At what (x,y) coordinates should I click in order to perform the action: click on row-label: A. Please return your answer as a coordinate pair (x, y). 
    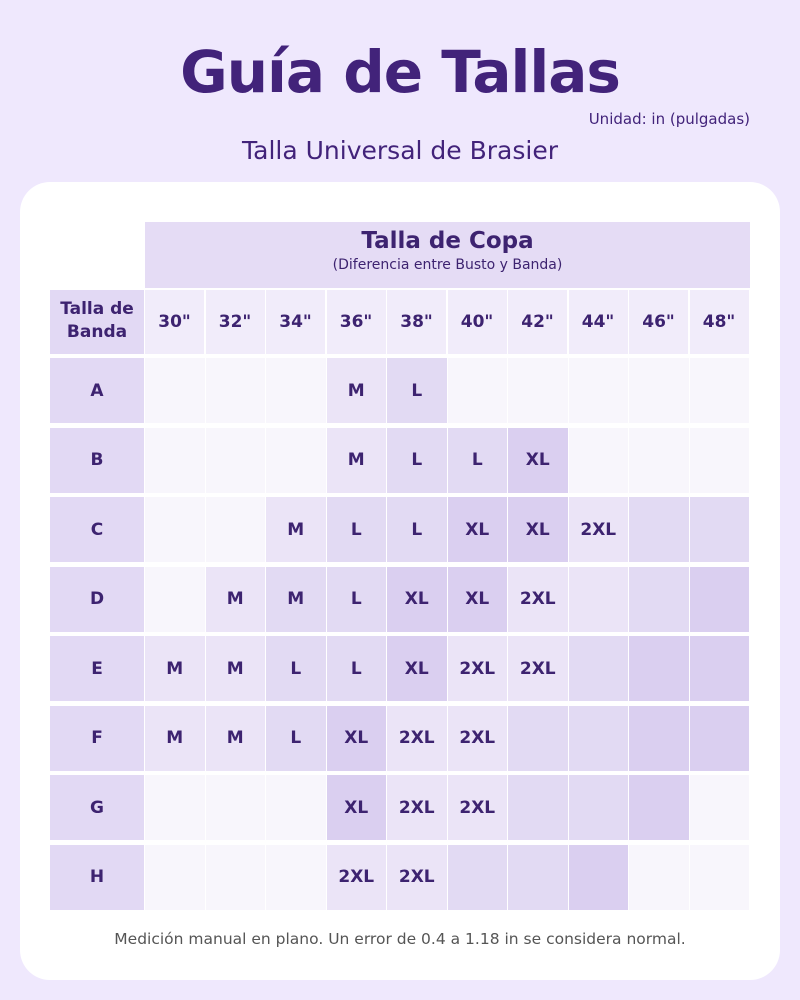
    Looking at the image, I should click on (97, 390).